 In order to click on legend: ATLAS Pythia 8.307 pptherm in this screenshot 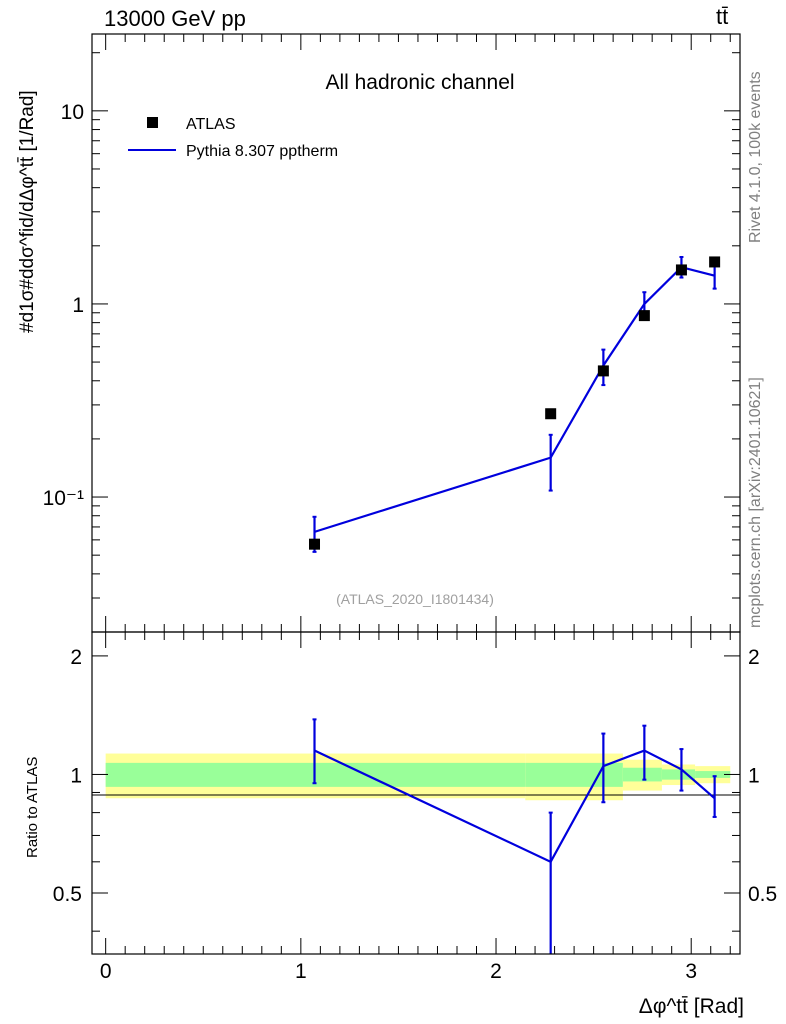, I will do `click(233, 138)`.